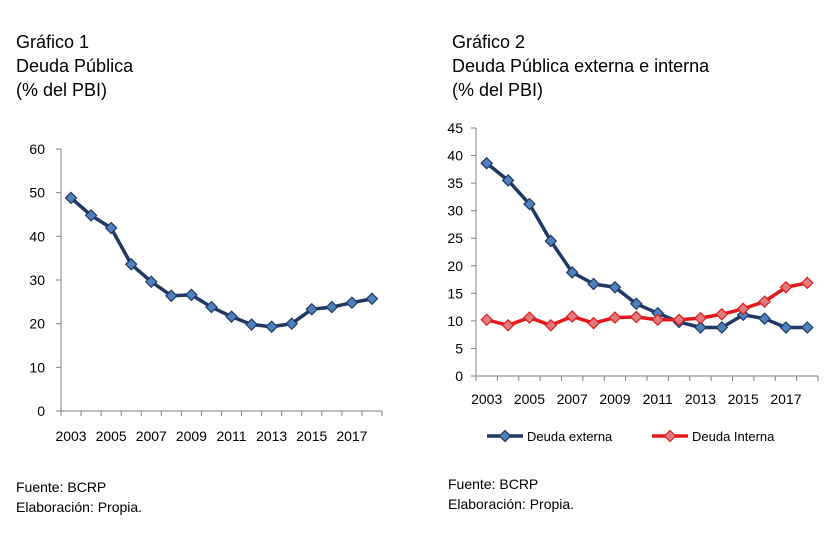 The image size is (835, 534). I want to click on legend-label-1: Deuda Interna, so click(733, 436).